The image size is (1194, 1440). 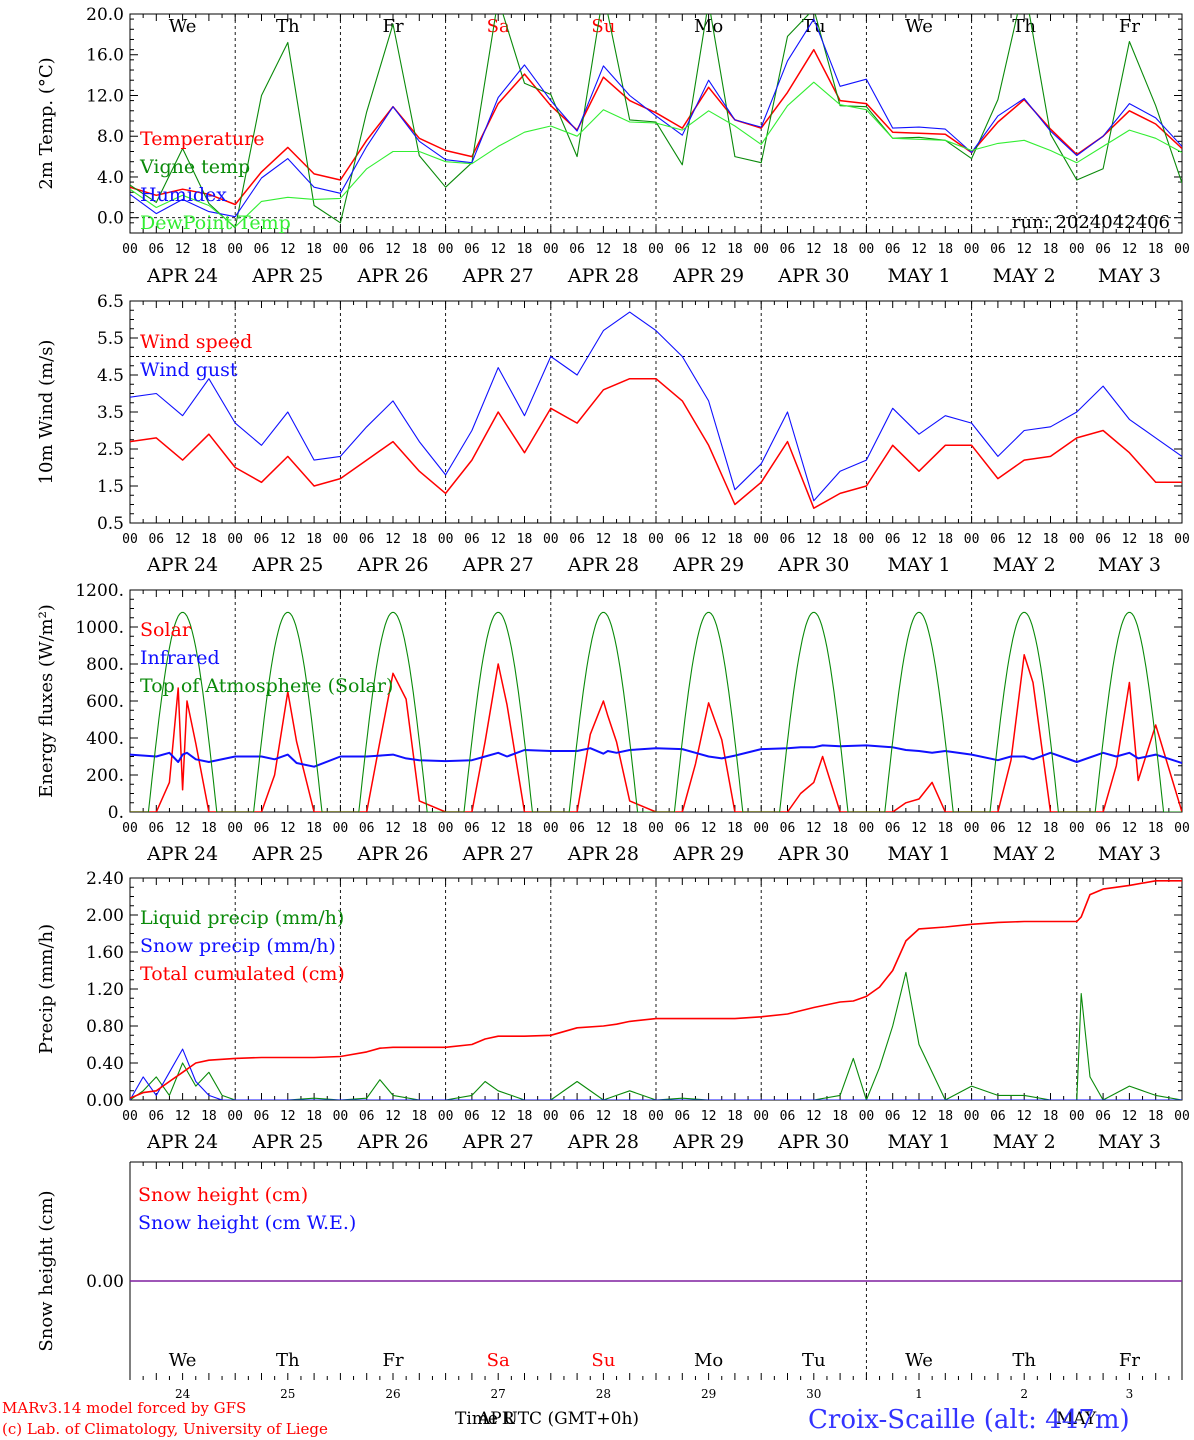 What do you see at coordinates (105, 916) in the screenshot?
I see `y-tick-label: 2.00` at bounding box center [105, 916].